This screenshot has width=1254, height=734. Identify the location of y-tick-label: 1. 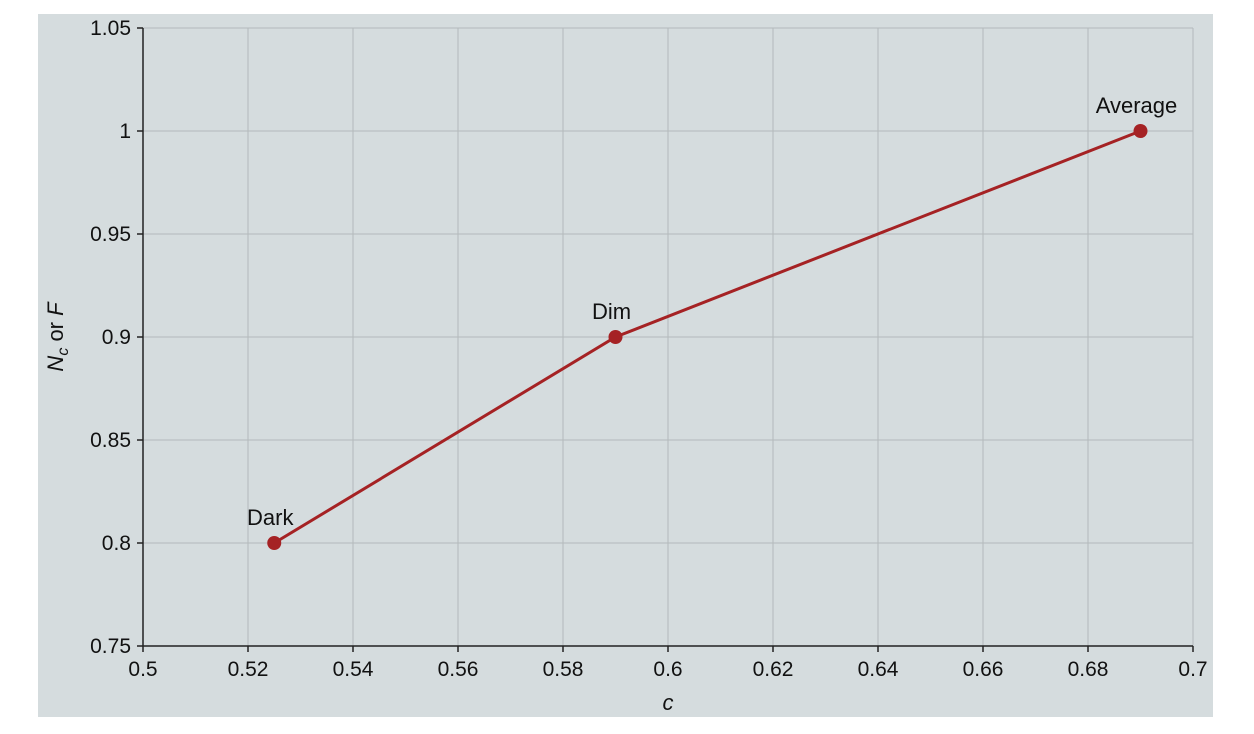
(125, 131).